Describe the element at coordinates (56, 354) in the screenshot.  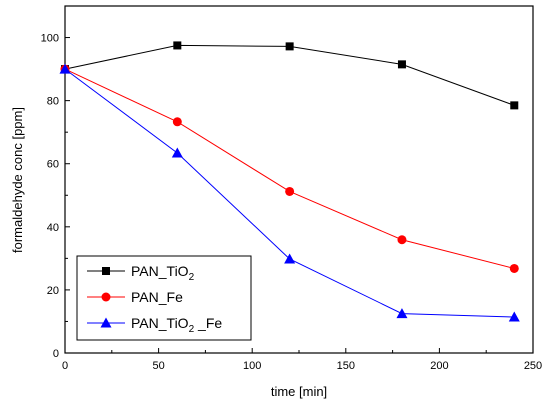
I see `y-tick-label: 0` at that location.